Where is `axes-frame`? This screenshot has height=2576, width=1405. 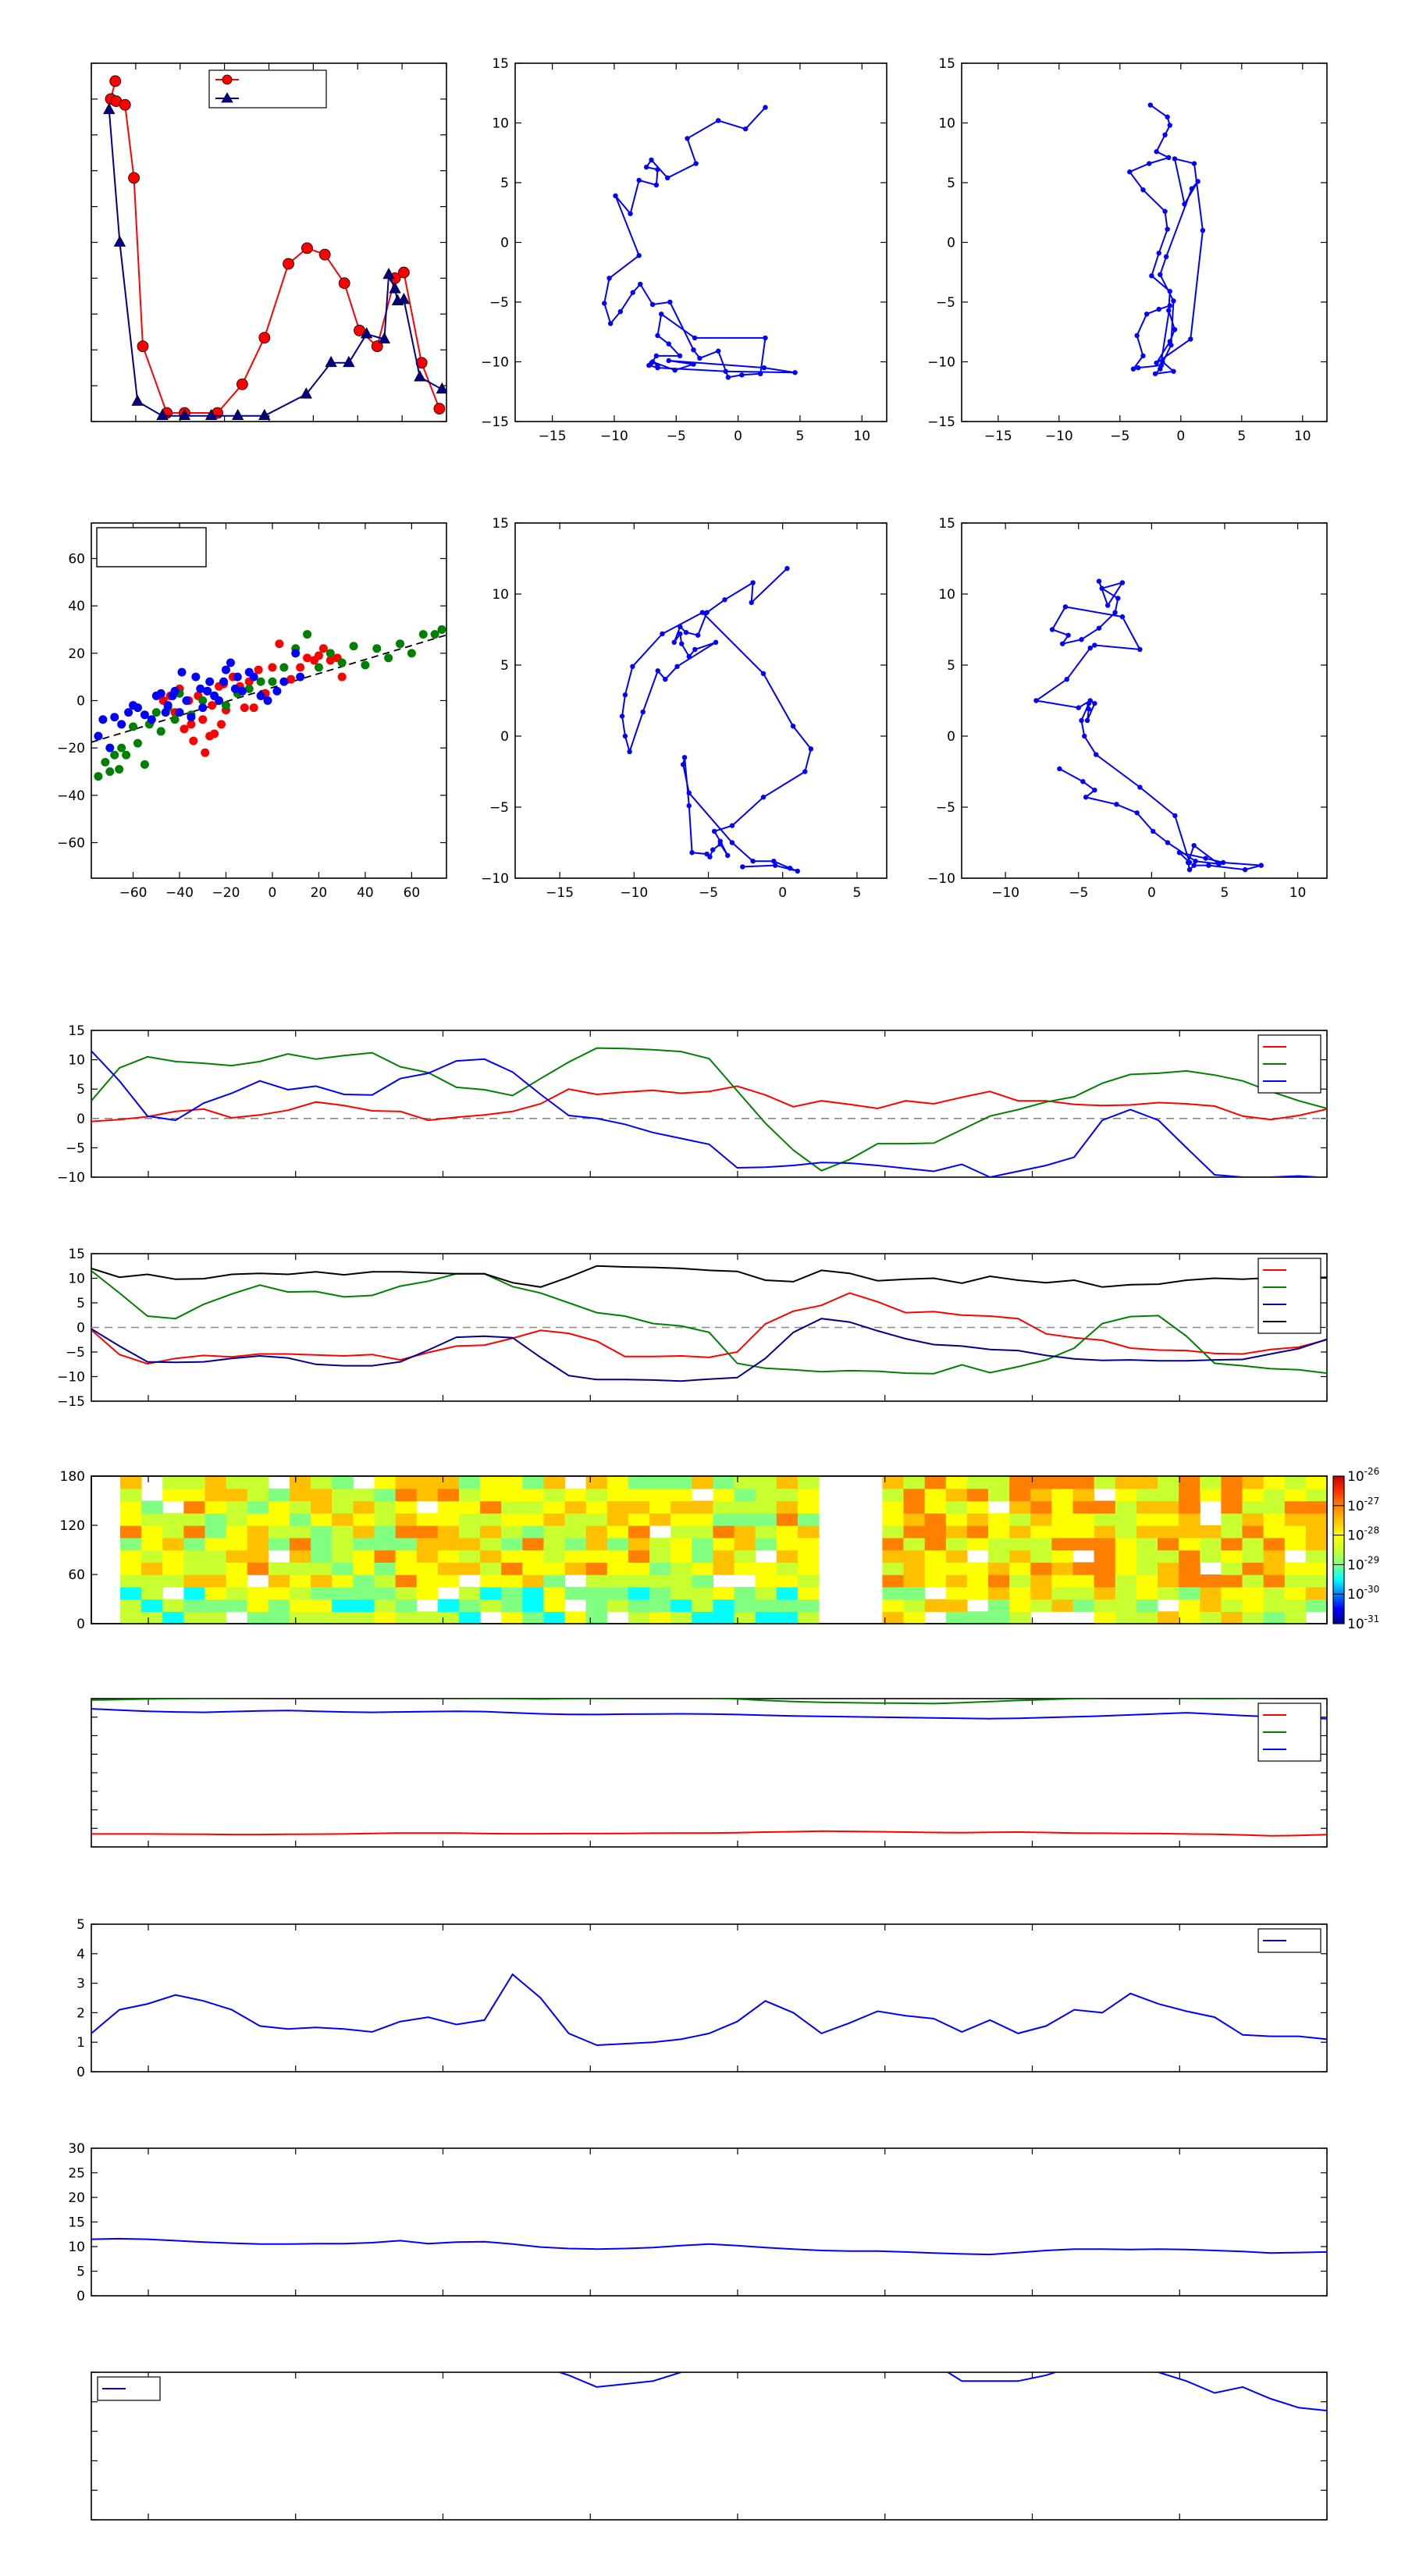
axes-frame is located at coordinates (701, 242).